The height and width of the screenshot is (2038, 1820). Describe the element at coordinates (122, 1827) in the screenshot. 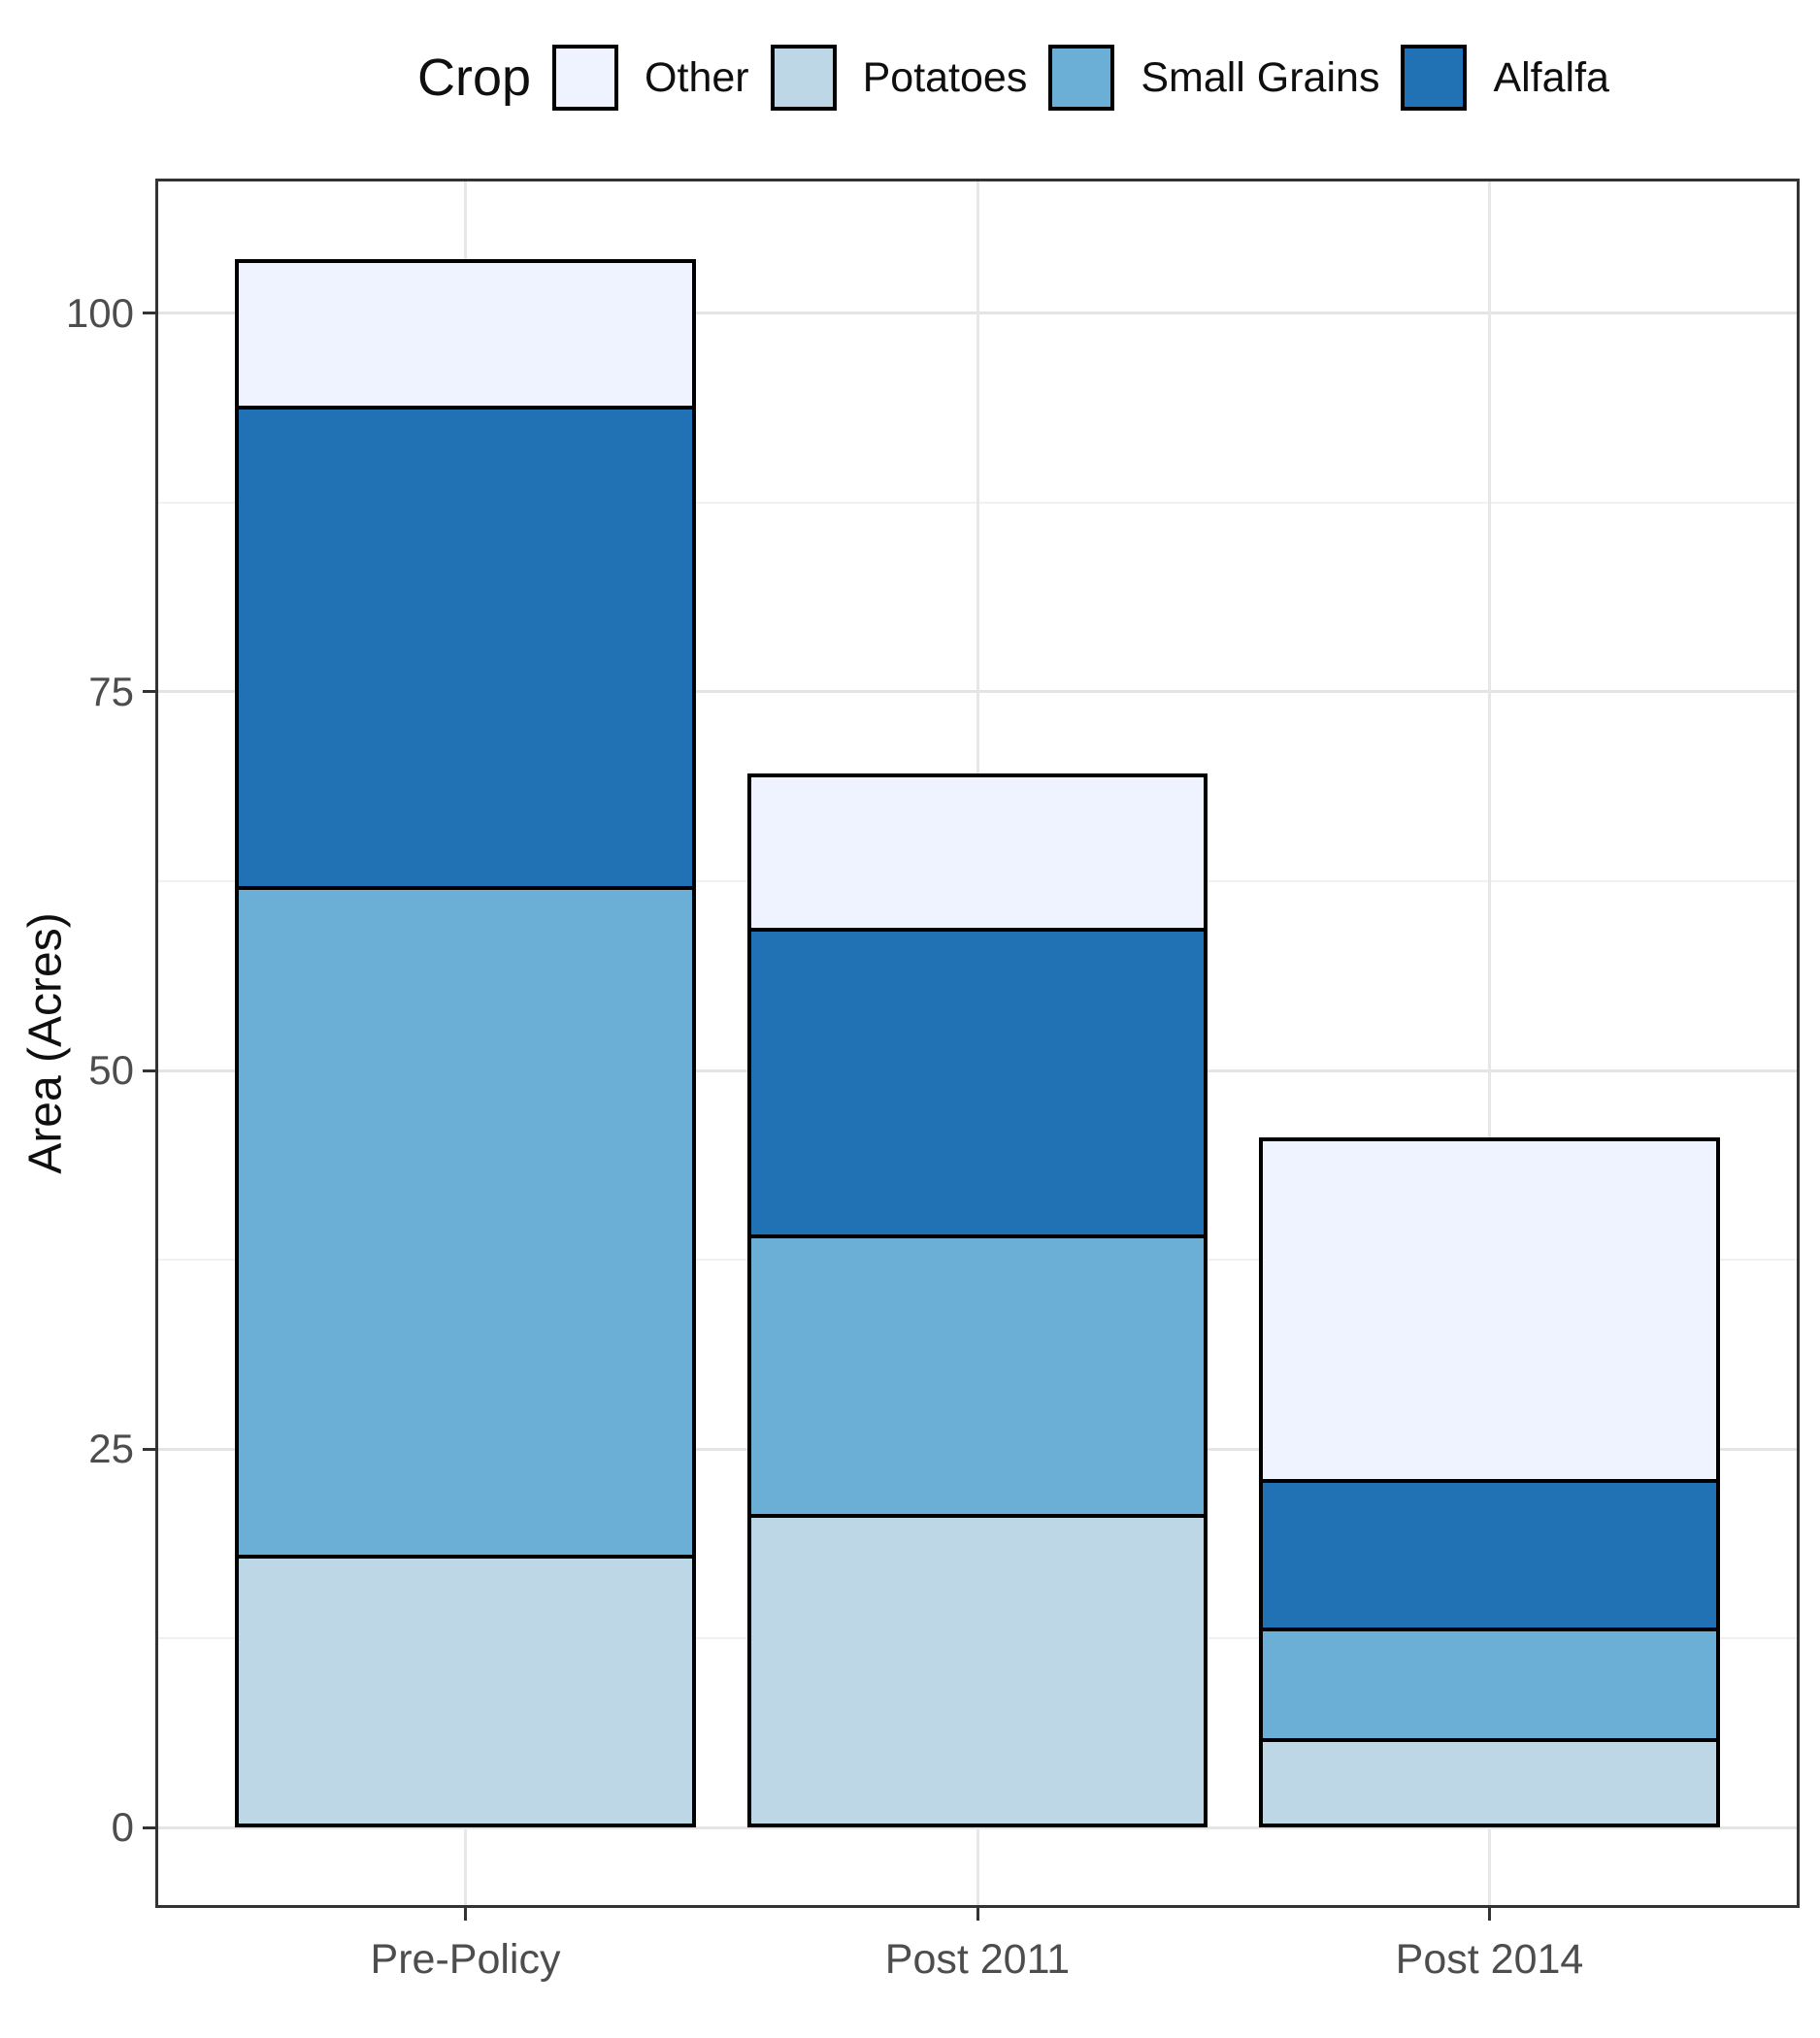

I see `y-tick-label-0: 0` at that location.